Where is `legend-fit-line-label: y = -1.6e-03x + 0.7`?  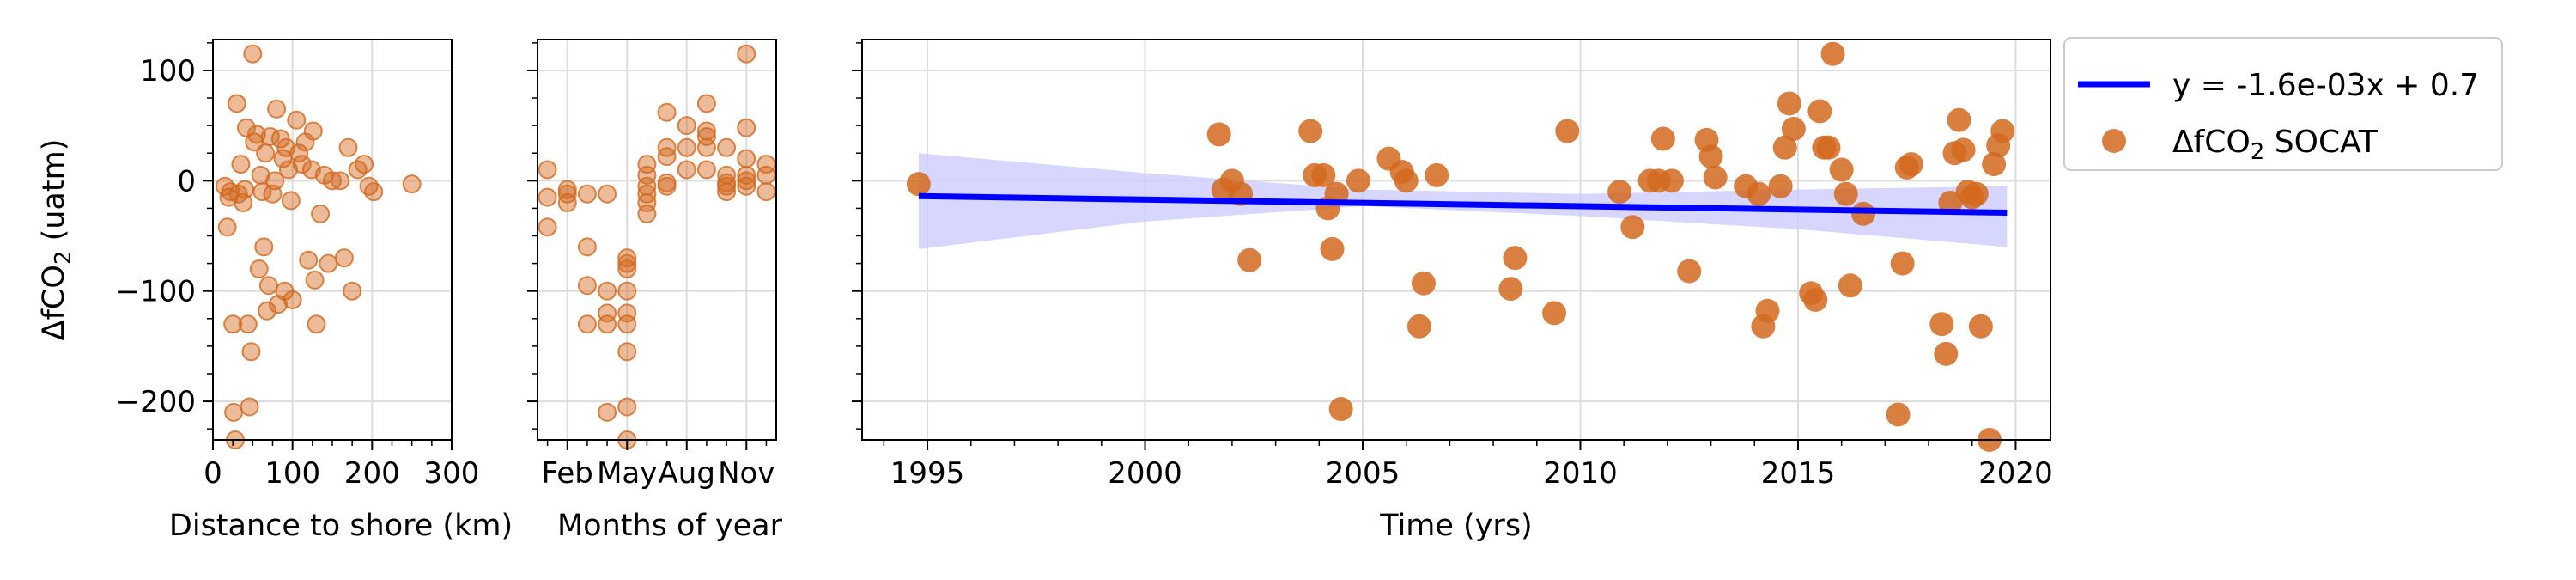
legend-fit-line-label: y = -1.6e-03x + 0.7 is located at coordinates (2325, 85).